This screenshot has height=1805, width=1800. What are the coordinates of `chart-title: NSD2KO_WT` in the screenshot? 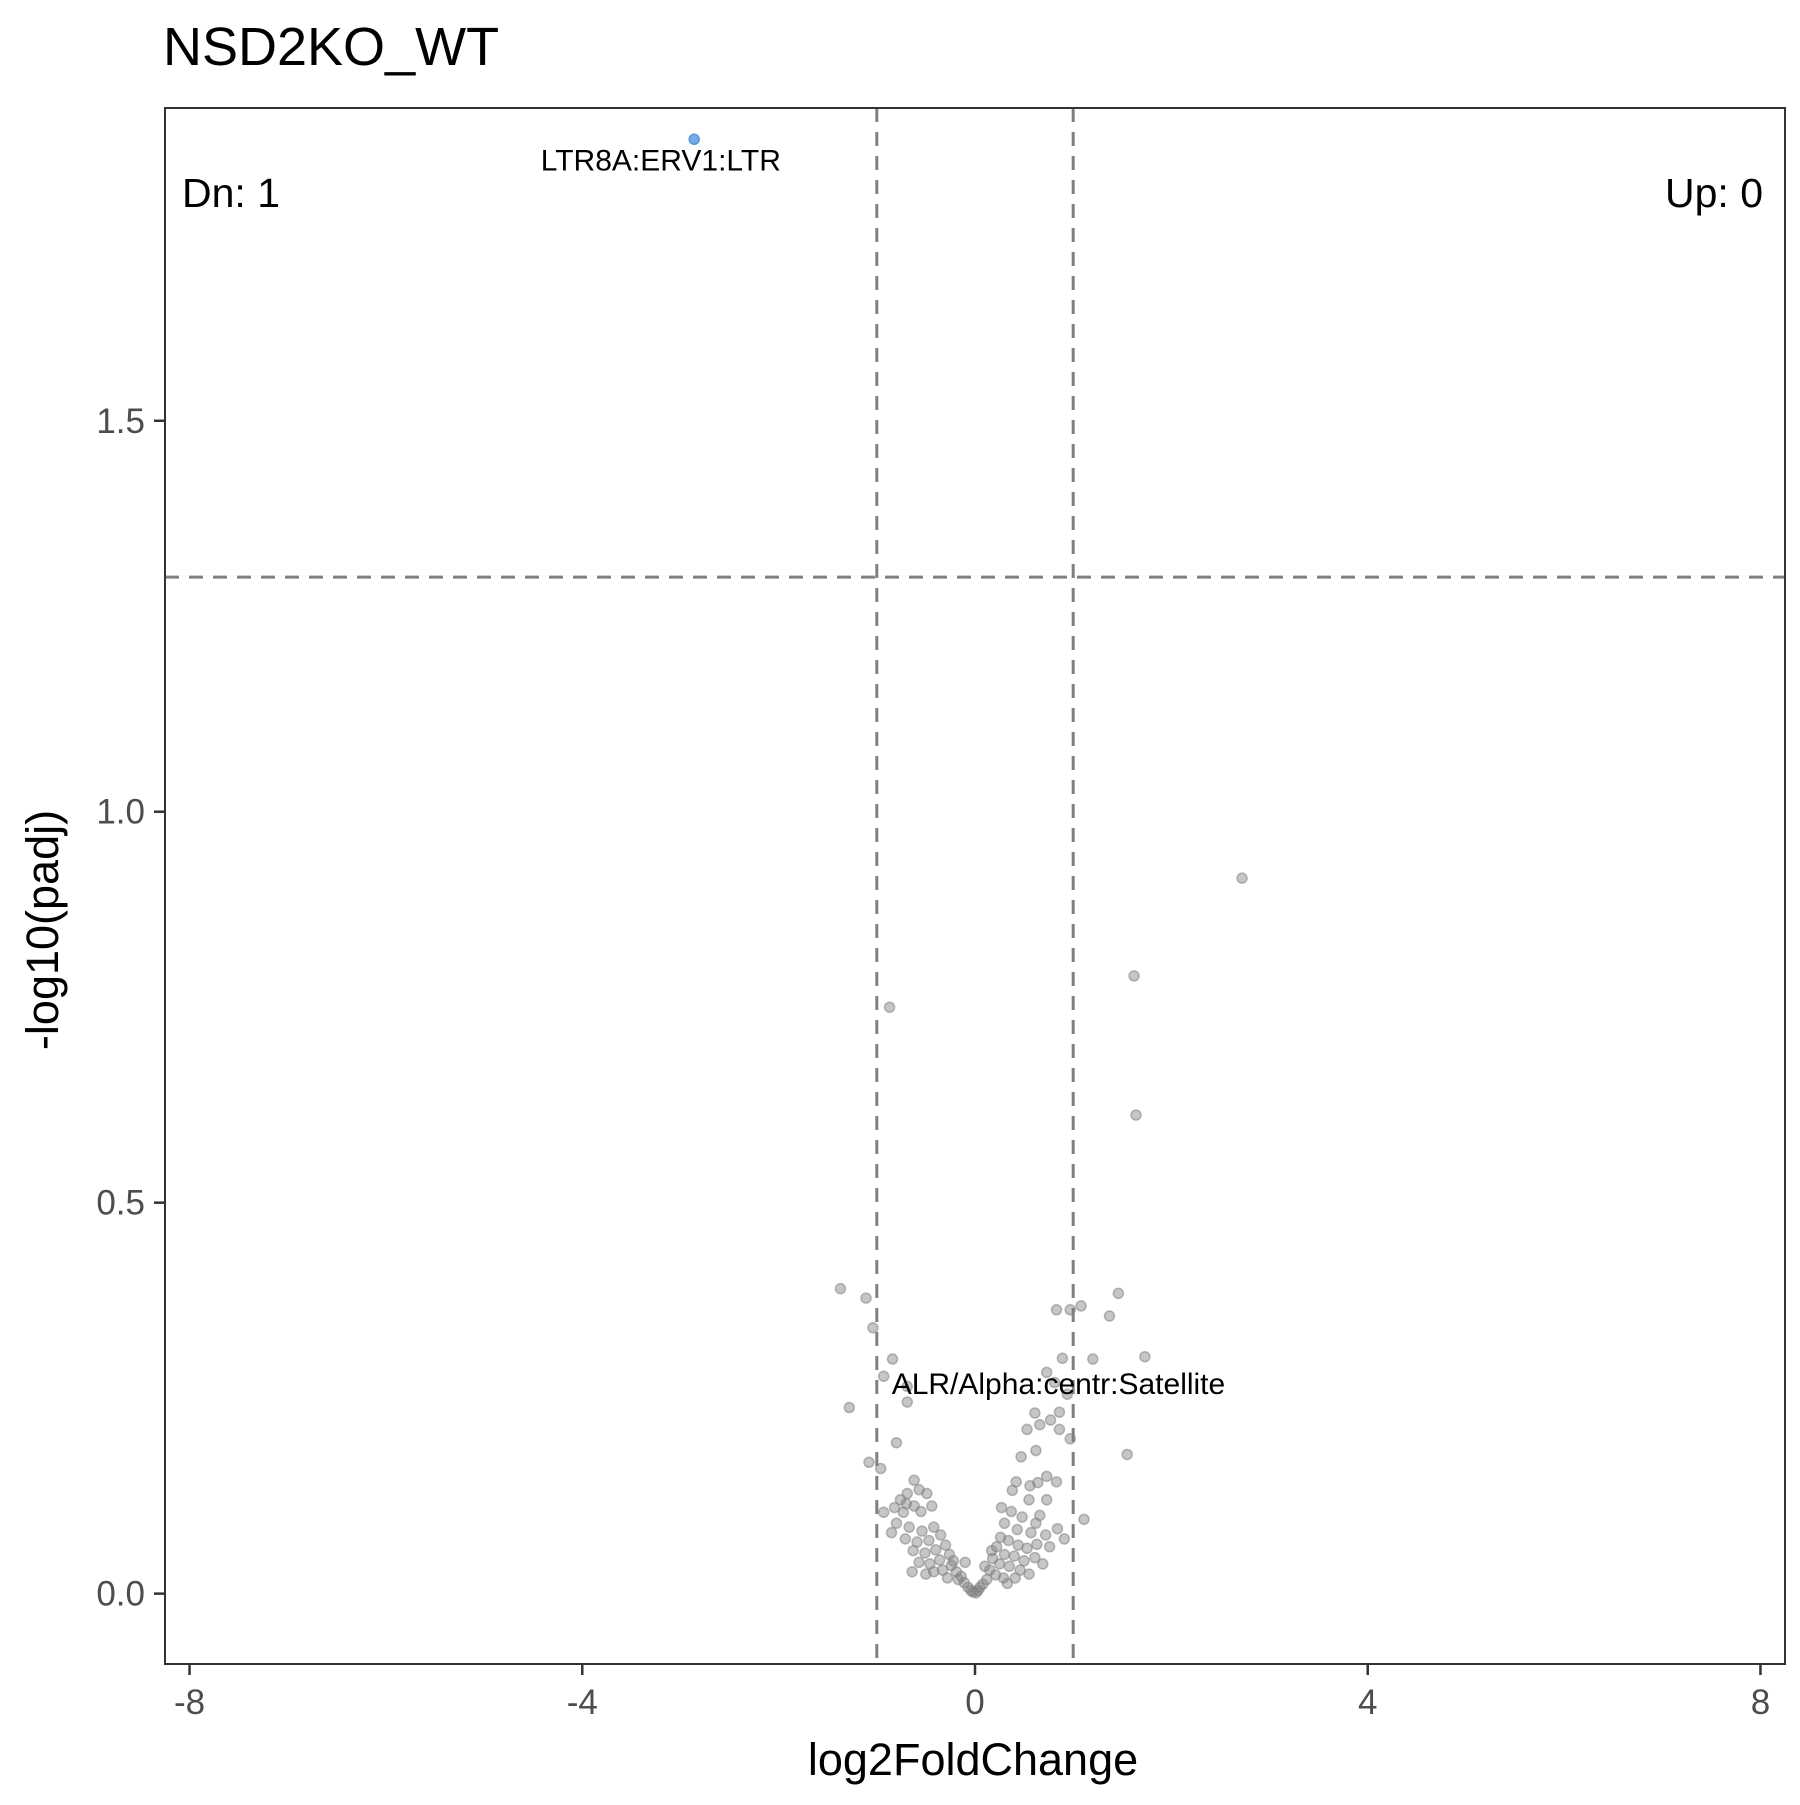 It's located at (331, 47).